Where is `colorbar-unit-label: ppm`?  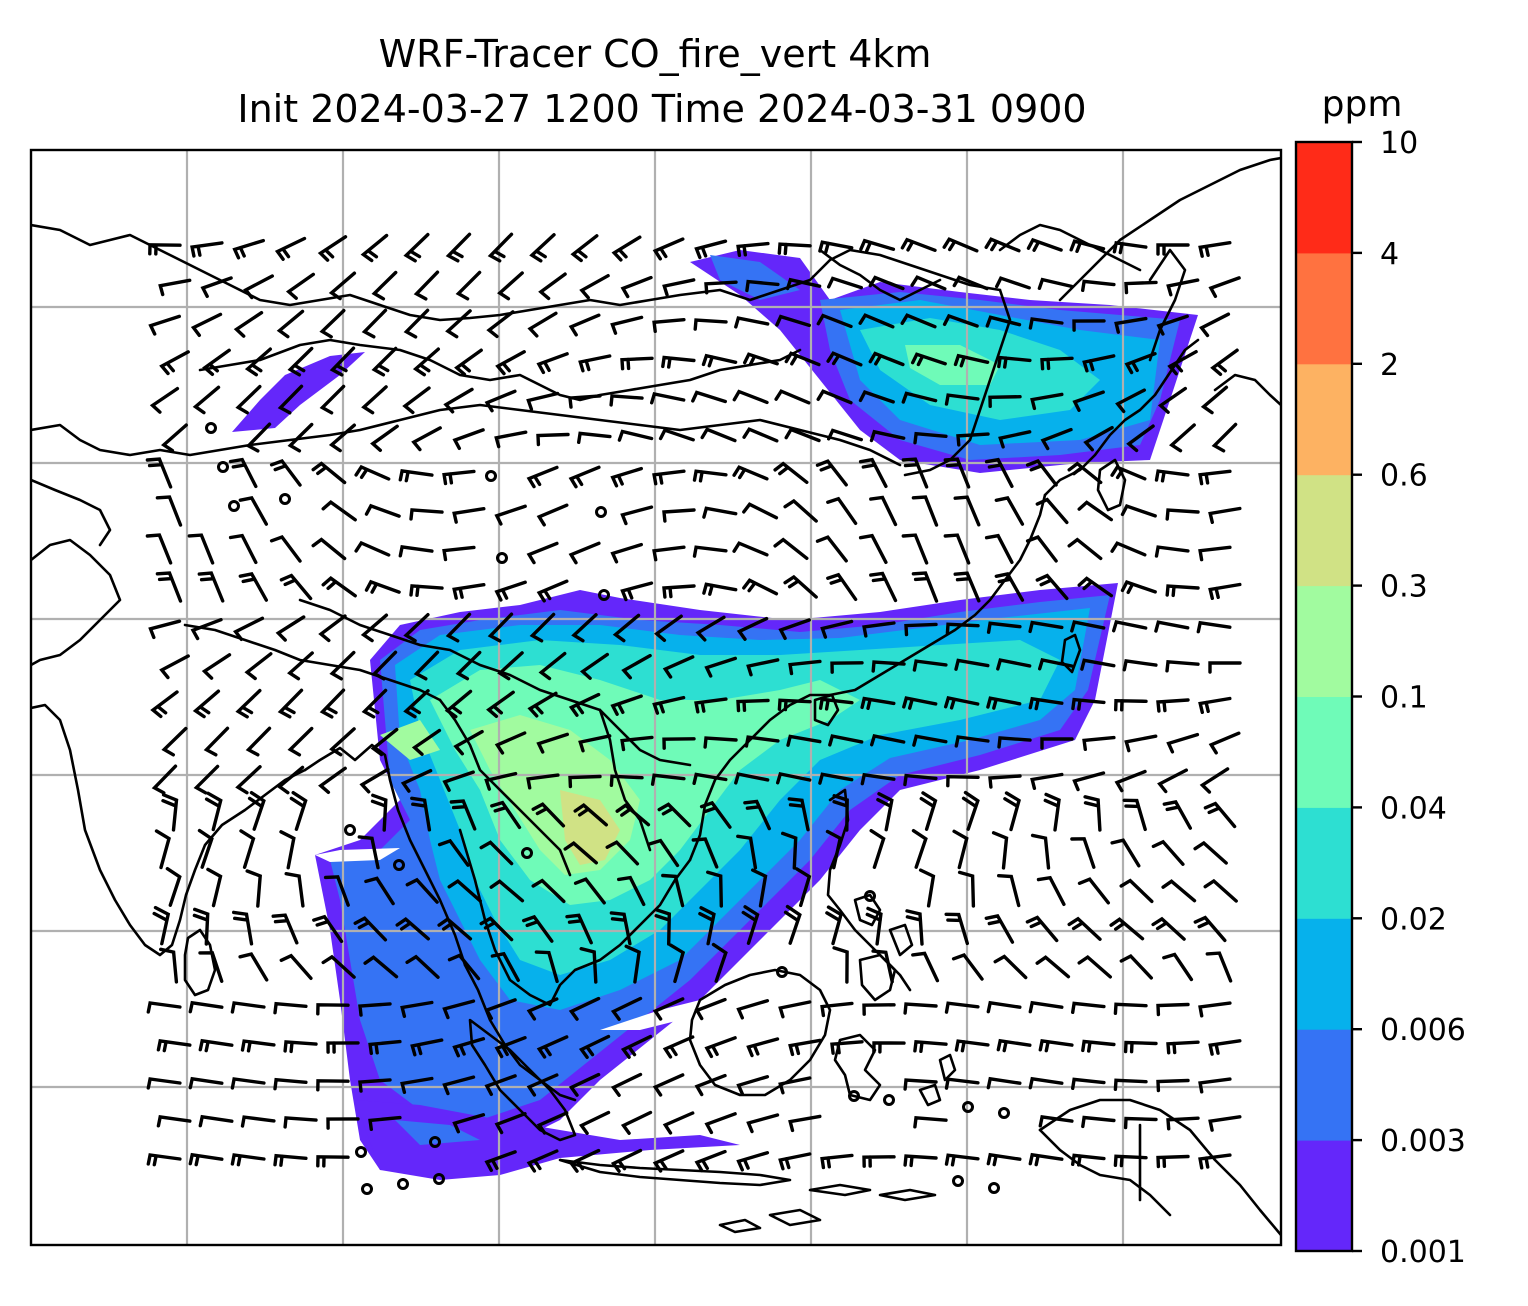
colorbar-unit-label: ppm is located at coordinates (1362, 104).